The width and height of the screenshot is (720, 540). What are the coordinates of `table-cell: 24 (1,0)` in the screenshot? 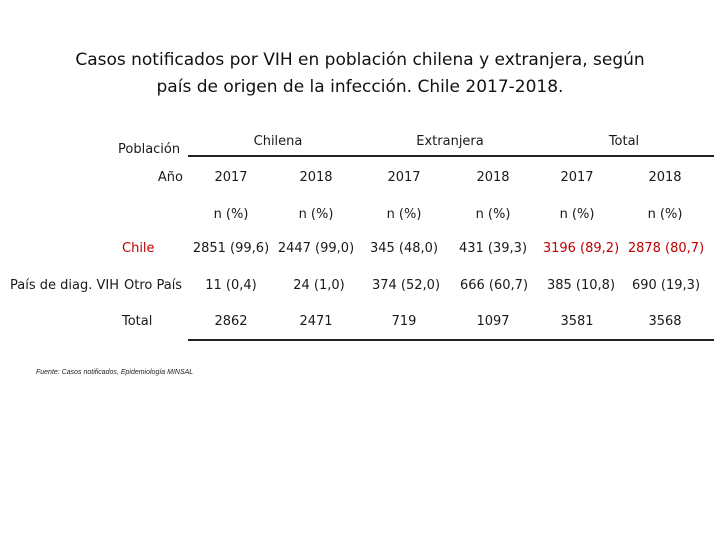 It's located at (319, 285).